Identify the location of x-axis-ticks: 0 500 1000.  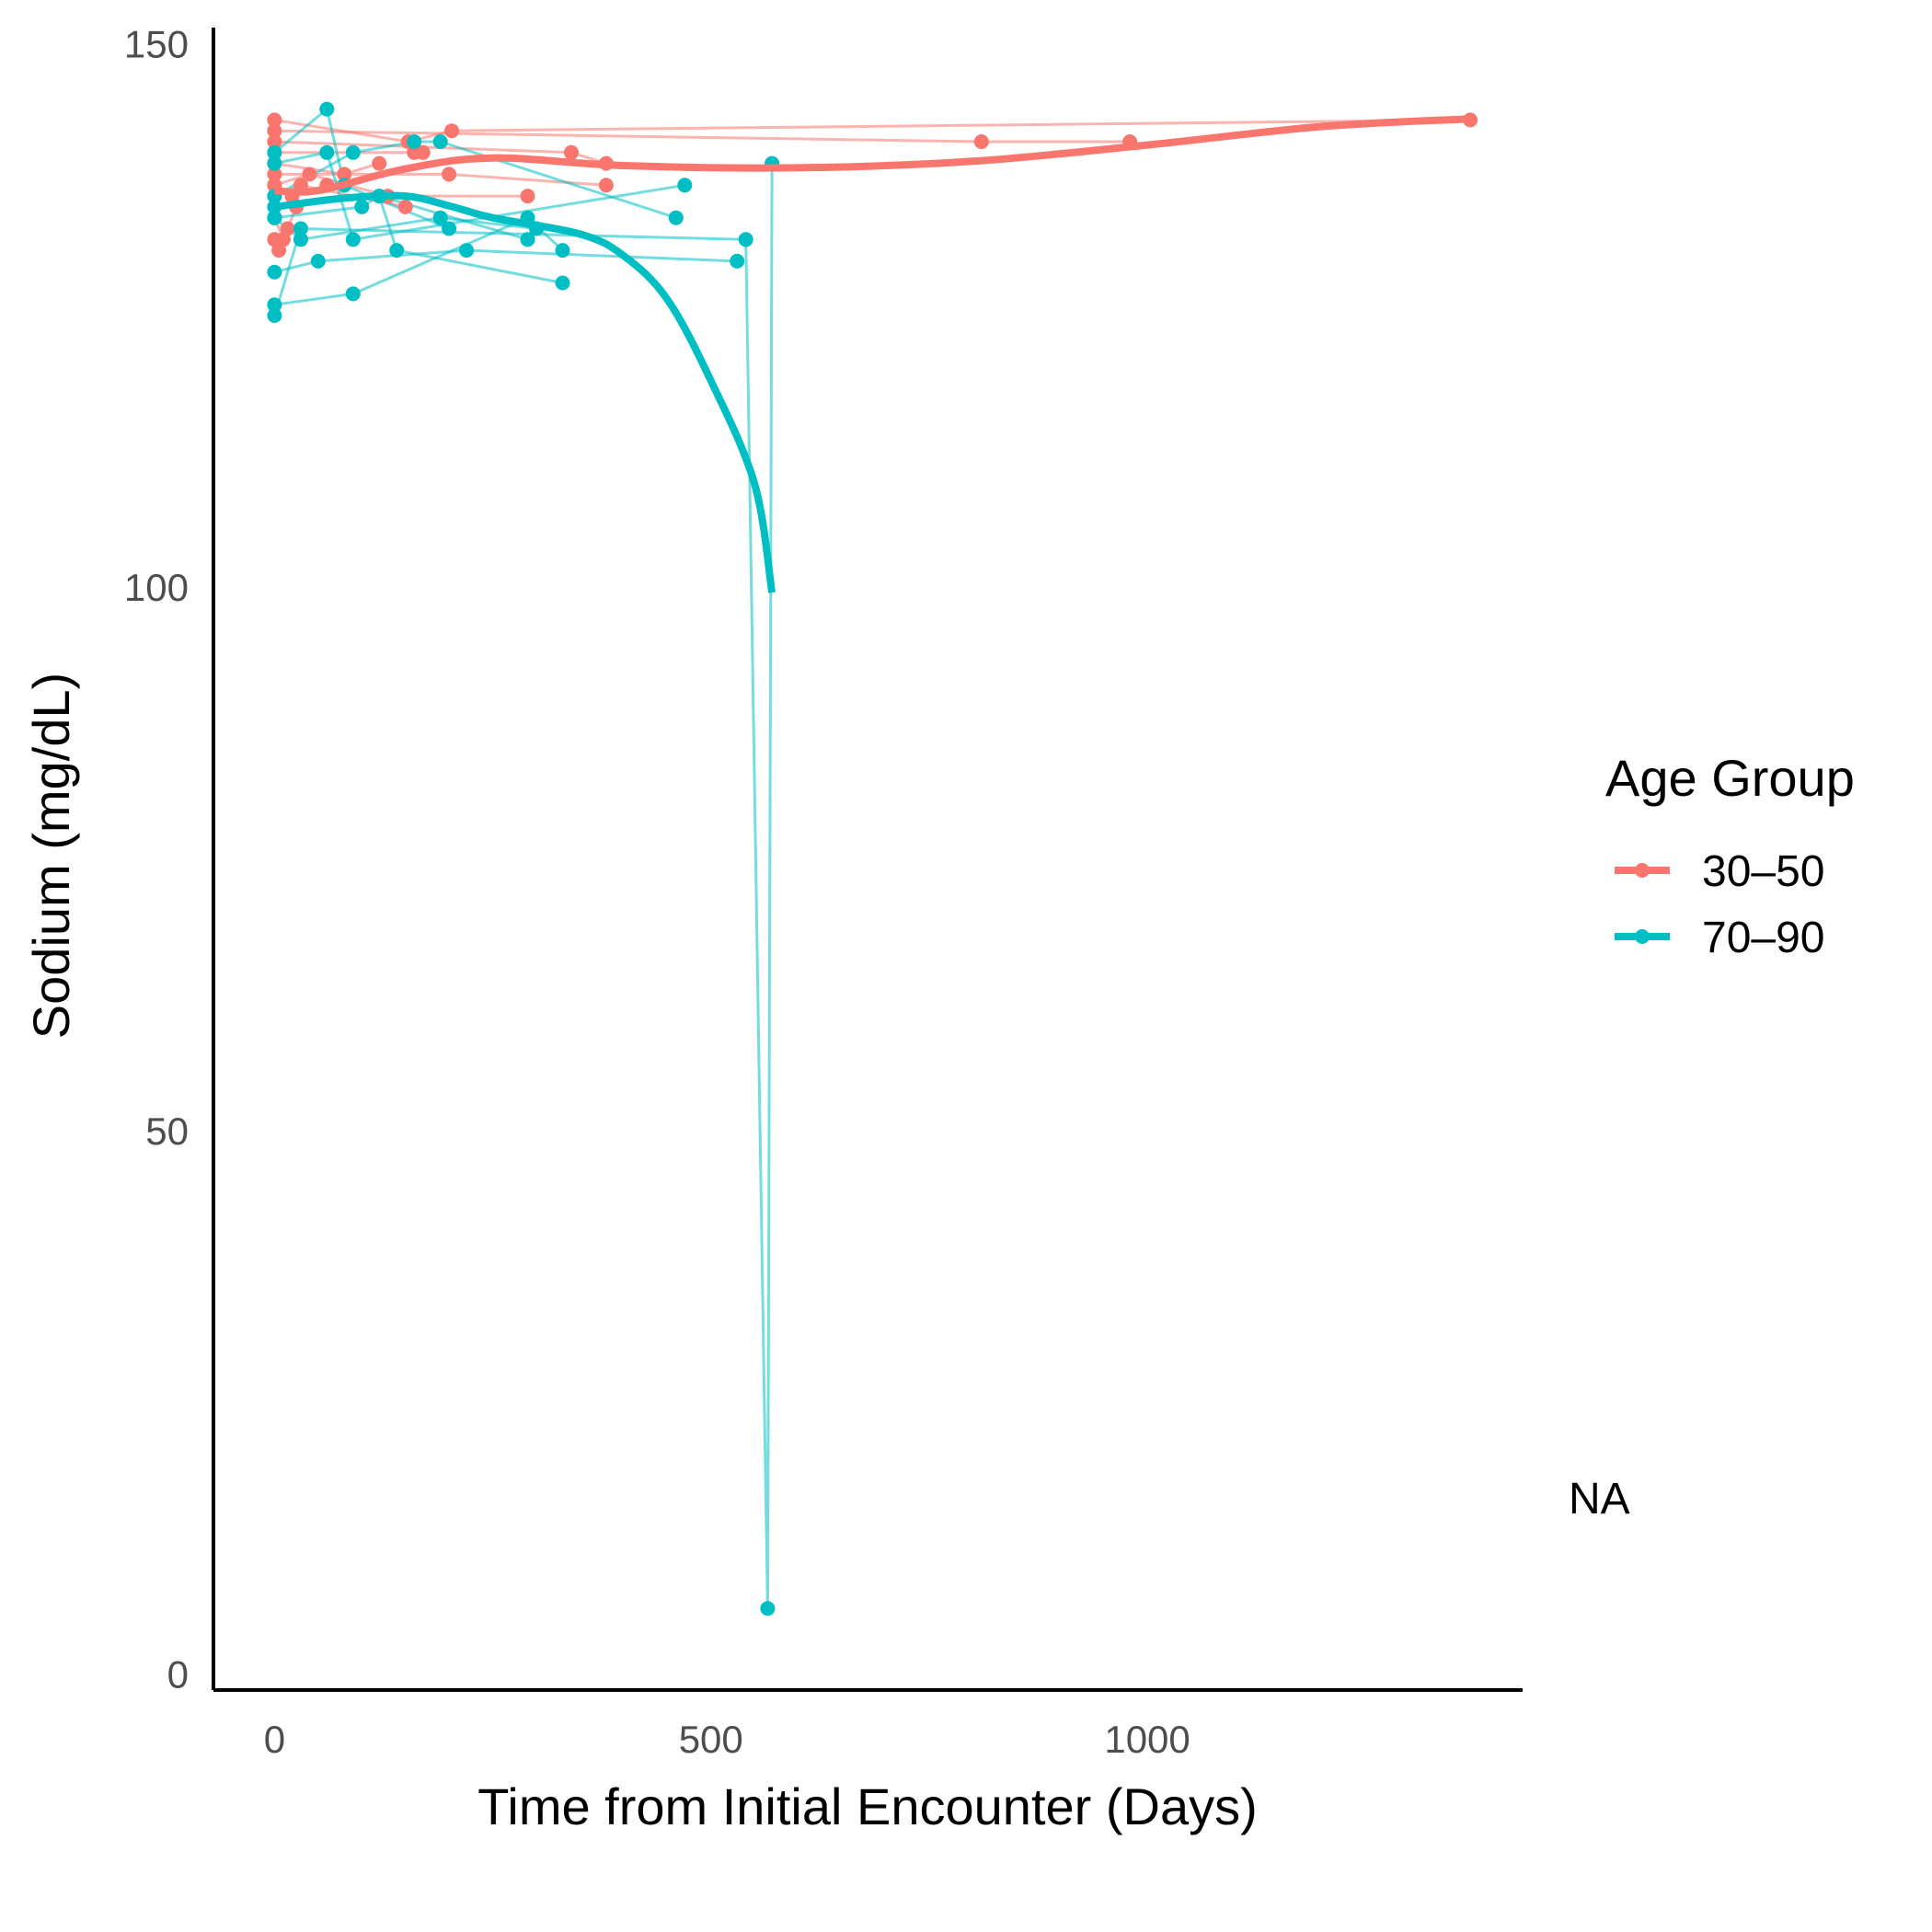
(727, 1739).